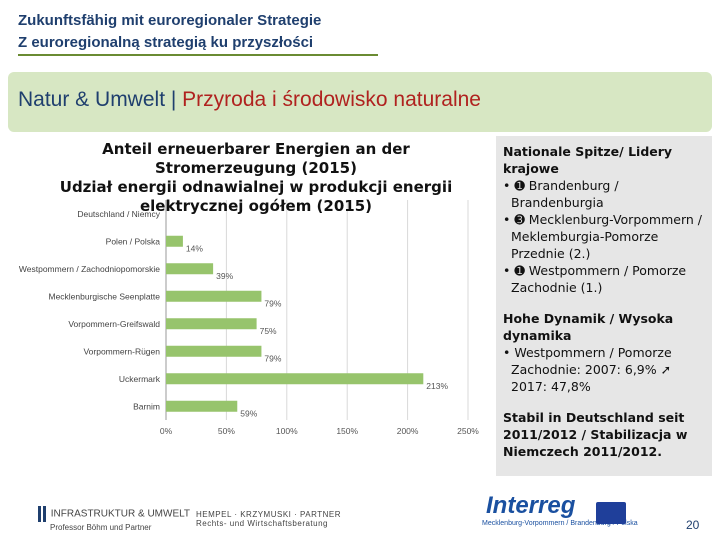 The width and height of the screenshot is (720, 540). Describe the element at coordinates (174, 99) in the screenshot. I see `section-title-sep: |` at that location.